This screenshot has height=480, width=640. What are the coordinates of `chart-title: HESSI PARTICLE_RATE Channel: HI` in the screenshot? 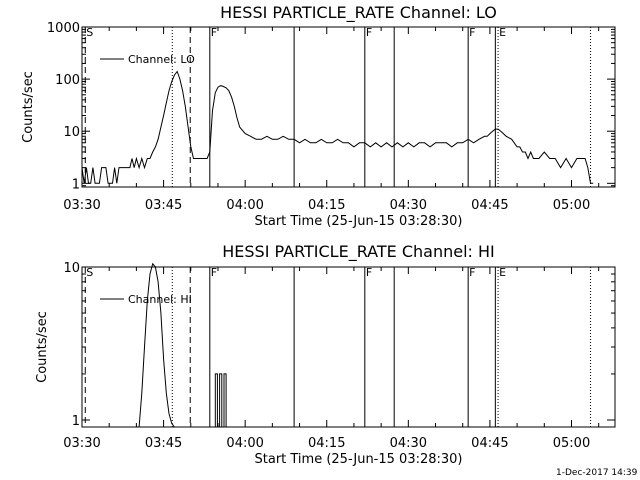 It's located at (358, 252).